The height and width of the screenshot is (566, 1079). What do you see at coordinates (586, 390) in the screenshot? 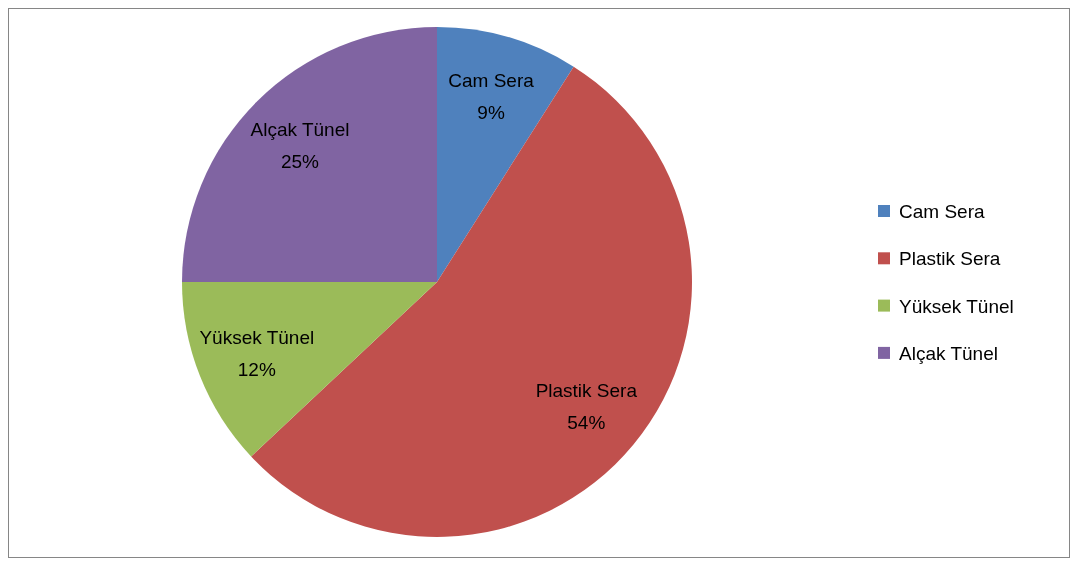
I see `slice-label: Plastik Sera` at bounding box center [586, 390].